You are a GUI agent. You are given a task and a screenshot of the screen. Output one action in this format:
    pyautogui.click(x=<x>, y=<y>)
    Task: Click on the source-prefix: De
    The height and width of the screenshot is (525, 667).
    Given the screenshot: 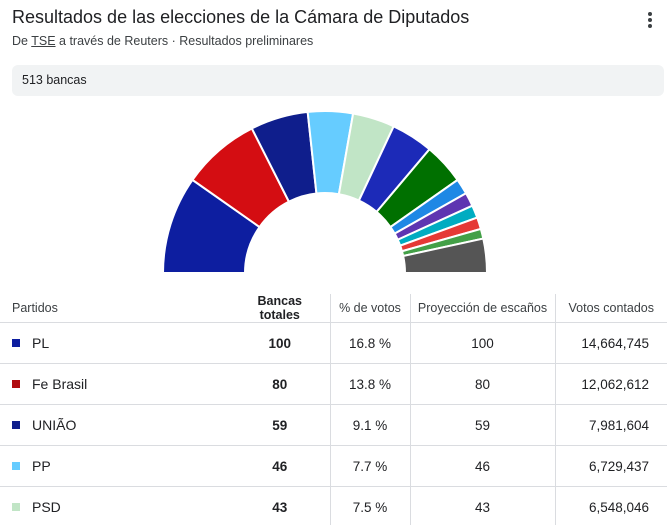 What is the action you would take?
    pyautogui.click(x=22, y=41)
    